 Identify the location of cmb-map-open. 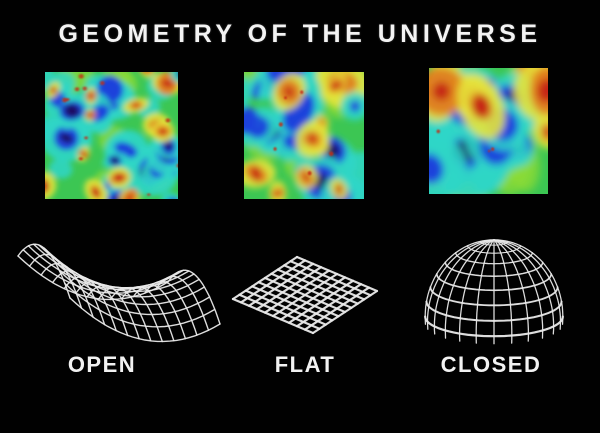
(111, 135).